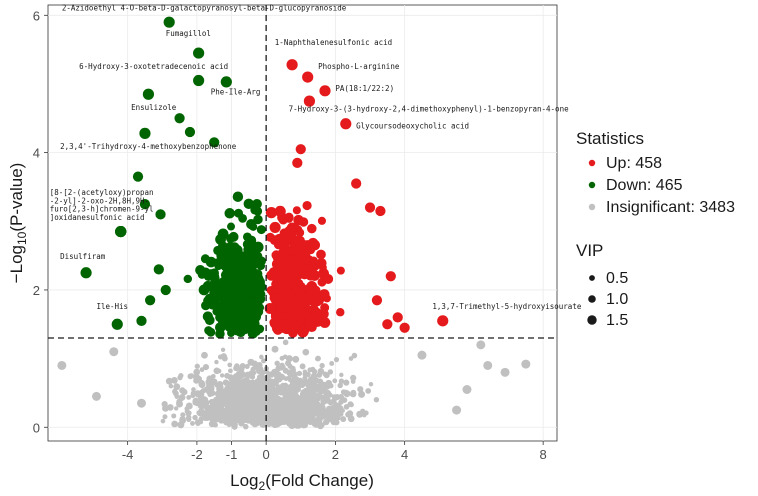 The height and width of the screenshot is (496, 758). Describe the element at coordinates (266, 454) in the screenshot. I see `x-tick-label: 0` at that location.